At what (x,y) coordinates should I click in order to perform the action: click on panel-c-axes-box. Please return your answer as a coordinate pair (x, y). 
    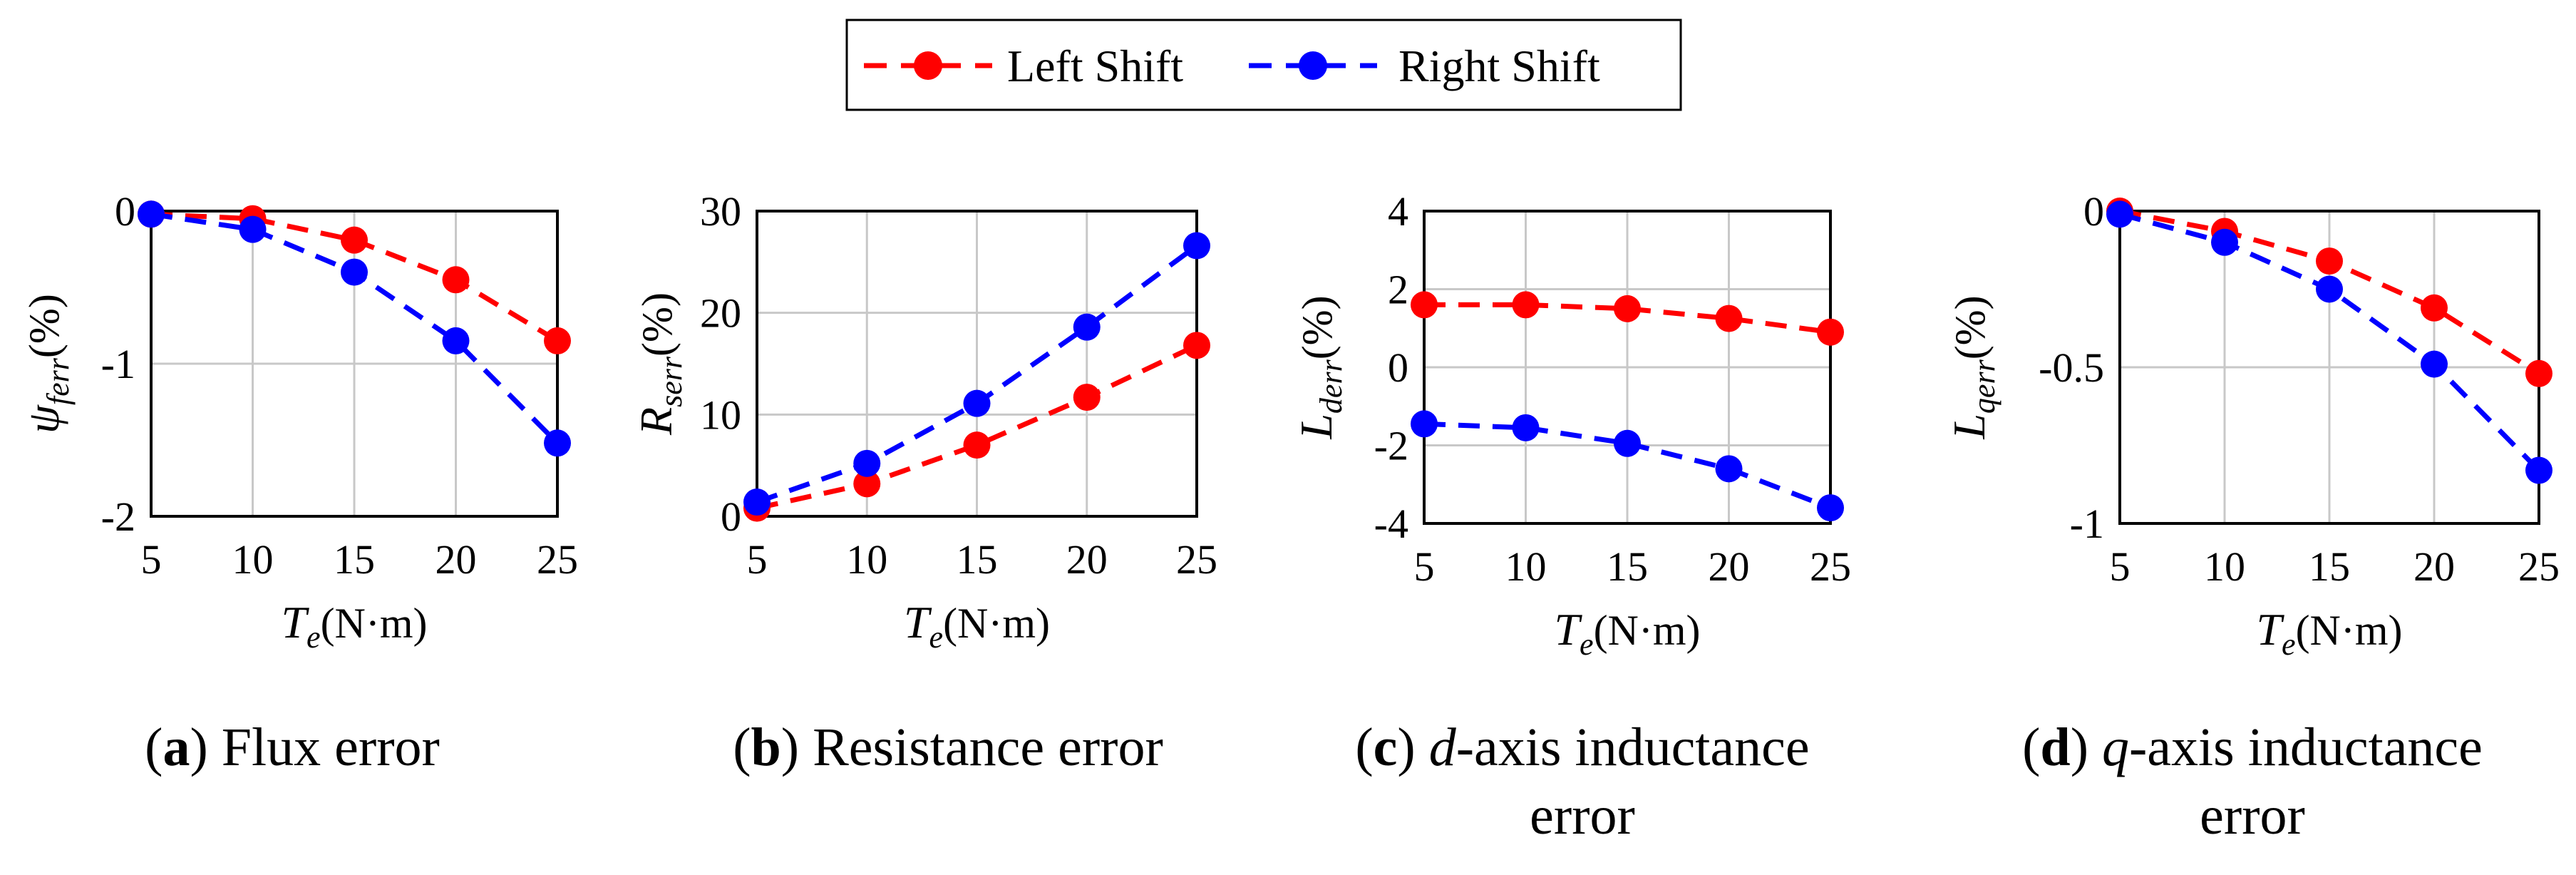
    Looking at the image, I should click on (1627, 367).